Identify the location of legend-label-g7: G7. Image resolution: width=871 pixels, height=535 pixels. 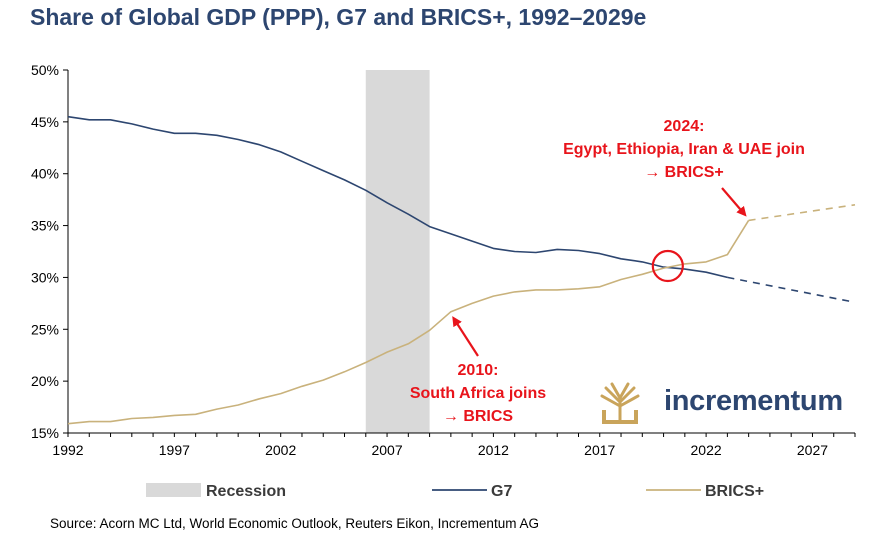
(501, 491).